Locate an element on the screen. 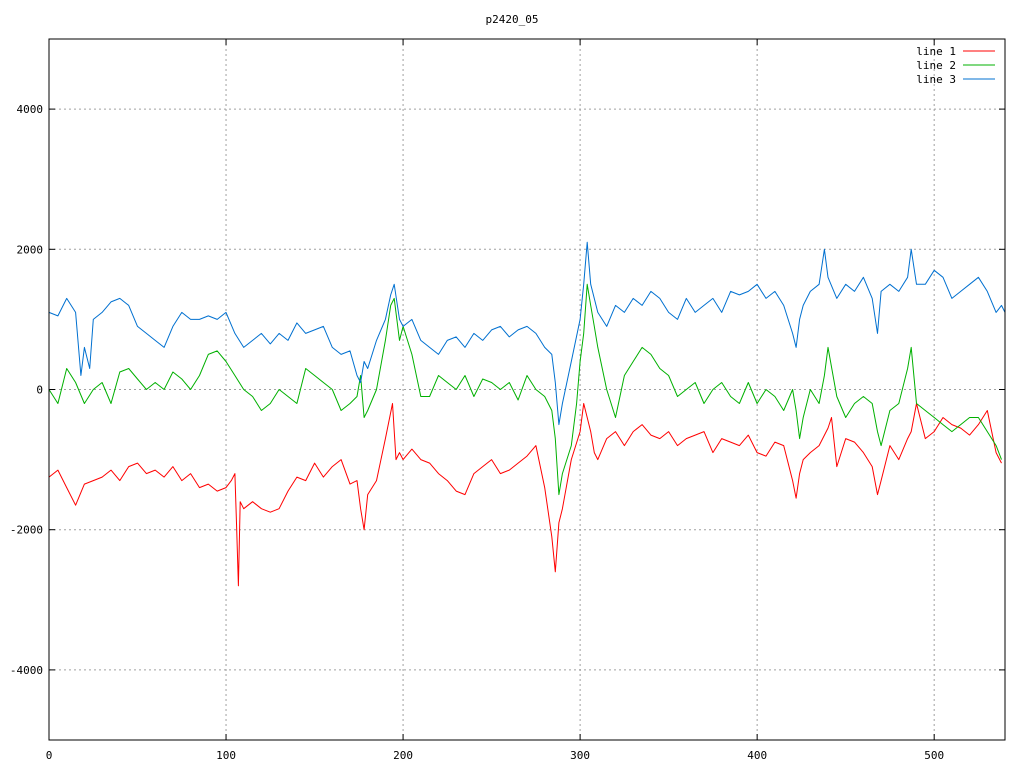 This screenshot has width=1024, height=768. legend-label: line 1 is located at coordinates (936, 51).